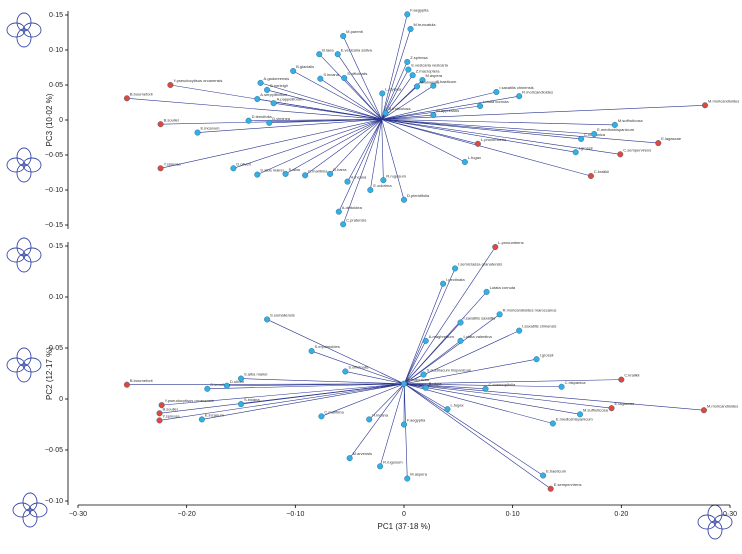 The width and height of the screenshot is (742, 554). I want to click on y-tick-label: −0·10, so click(54, 190).